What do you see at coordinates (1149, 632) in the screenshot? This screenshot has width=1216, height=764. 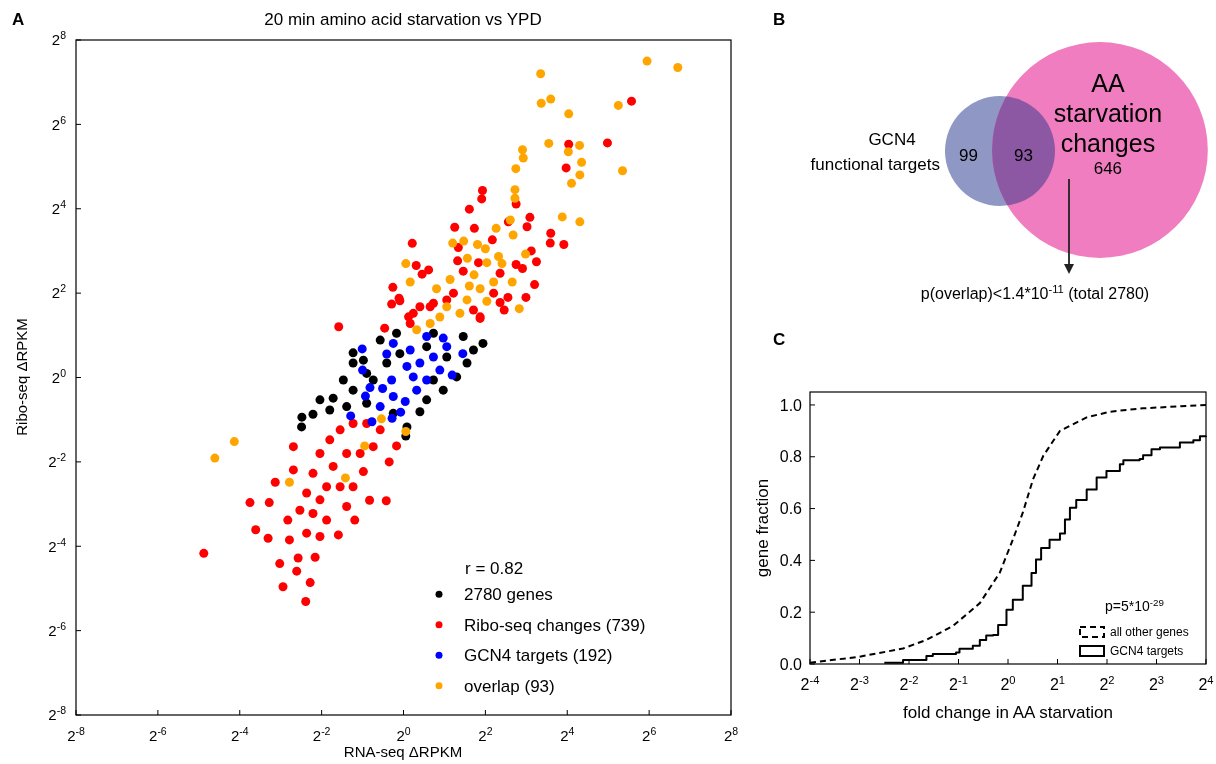 I see `legend-label: all other genes` at bounding box center [1149, 632].